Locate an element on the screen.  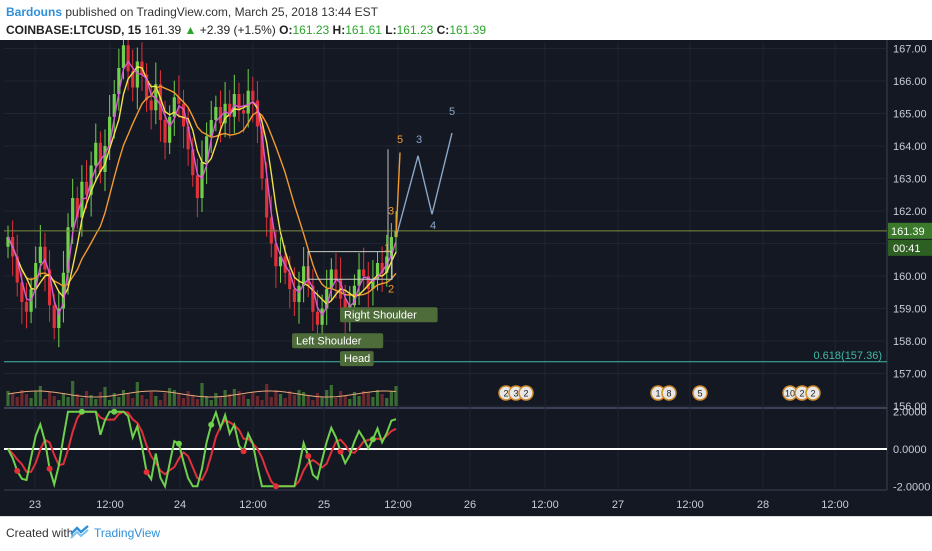
open-label: O: is located at coordinates (286, 30).